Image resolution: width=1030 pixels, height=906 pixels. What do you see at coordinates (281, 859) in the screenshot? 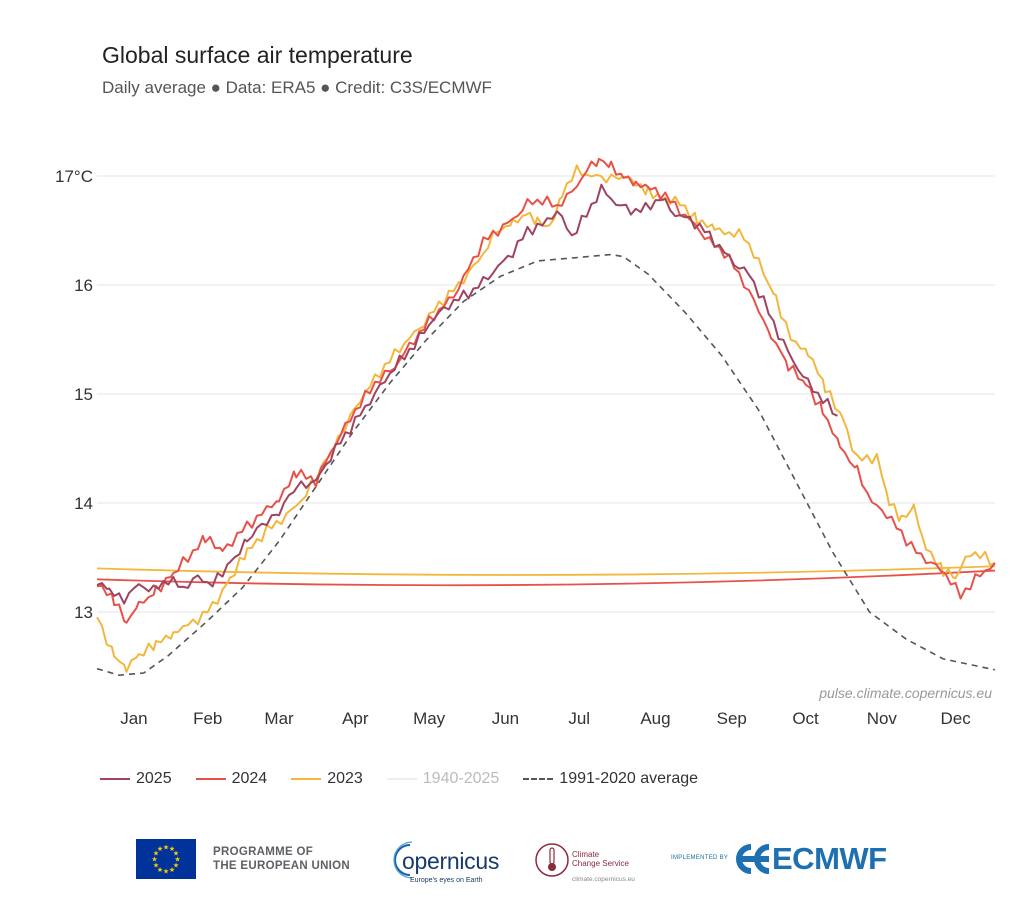
I see `eu-programme-text: PROGRAMME OF THE EUROPEAN UNION` at bounding box center [281, 859].